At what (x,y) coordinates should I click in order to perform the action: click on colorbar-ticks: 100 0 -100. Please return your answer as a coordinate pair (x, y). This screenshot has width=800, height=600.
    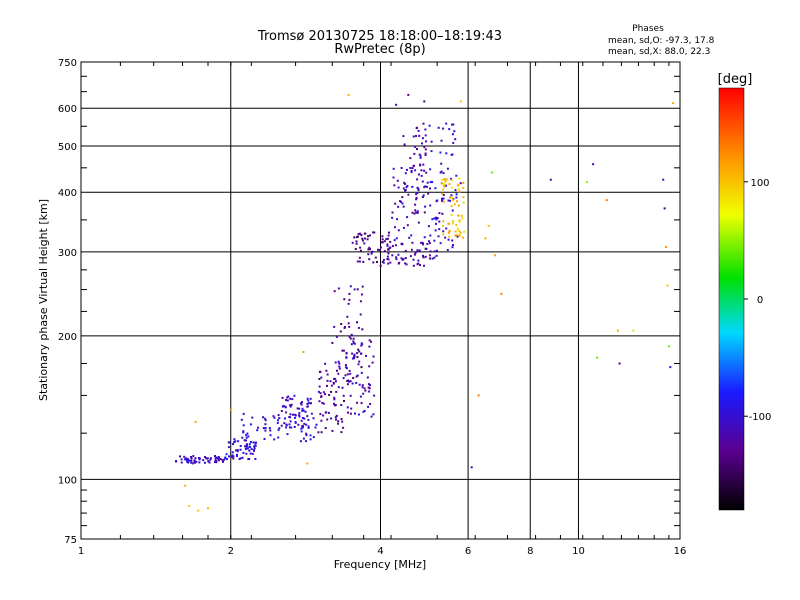
    Looking at the image, I should click on (757, 300).